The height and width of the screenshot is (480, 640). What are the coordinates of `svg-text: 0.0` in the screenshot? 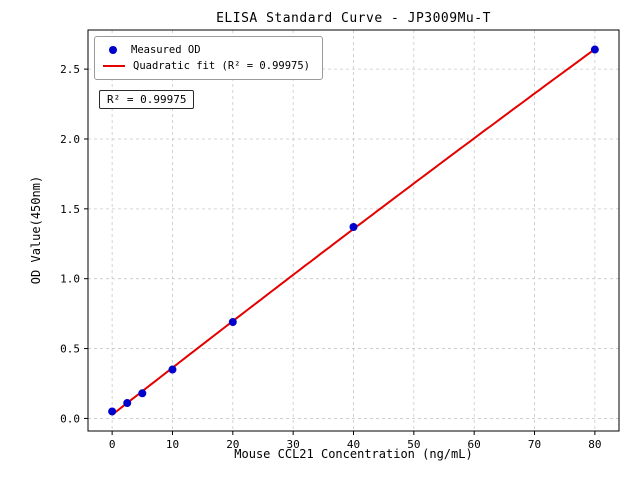 It's located at (70, 418).